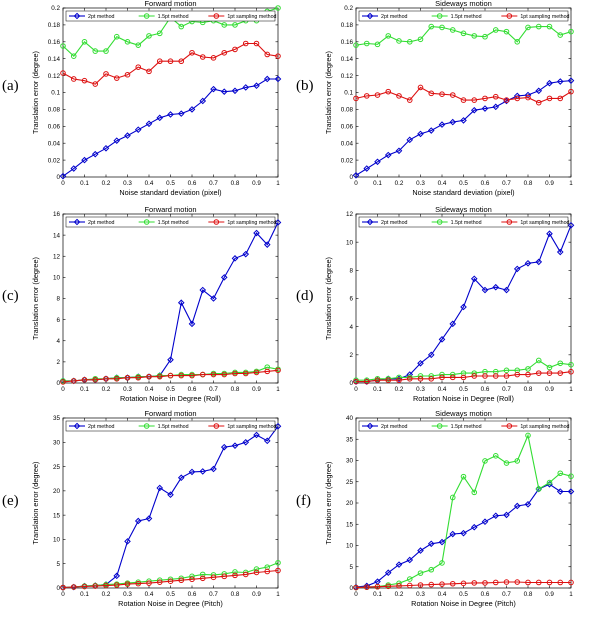 The width and height of the screenshot is (596, 619). Describe the element at coordinates (170, 579) in the screenshot. I see `series-1pt` at that location.